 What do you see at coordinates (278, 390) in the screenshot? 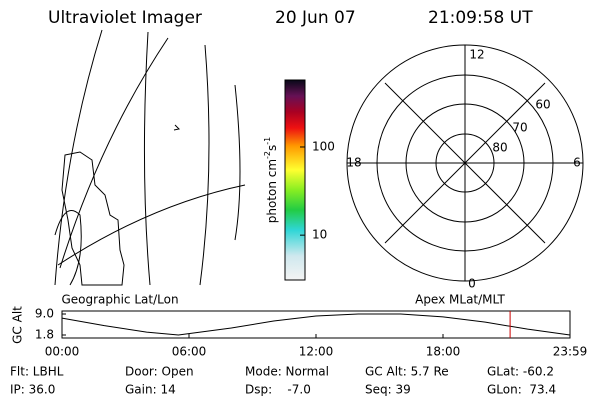
I see `info-field: Dsp: -7.0` at bounding box center [278, 390].